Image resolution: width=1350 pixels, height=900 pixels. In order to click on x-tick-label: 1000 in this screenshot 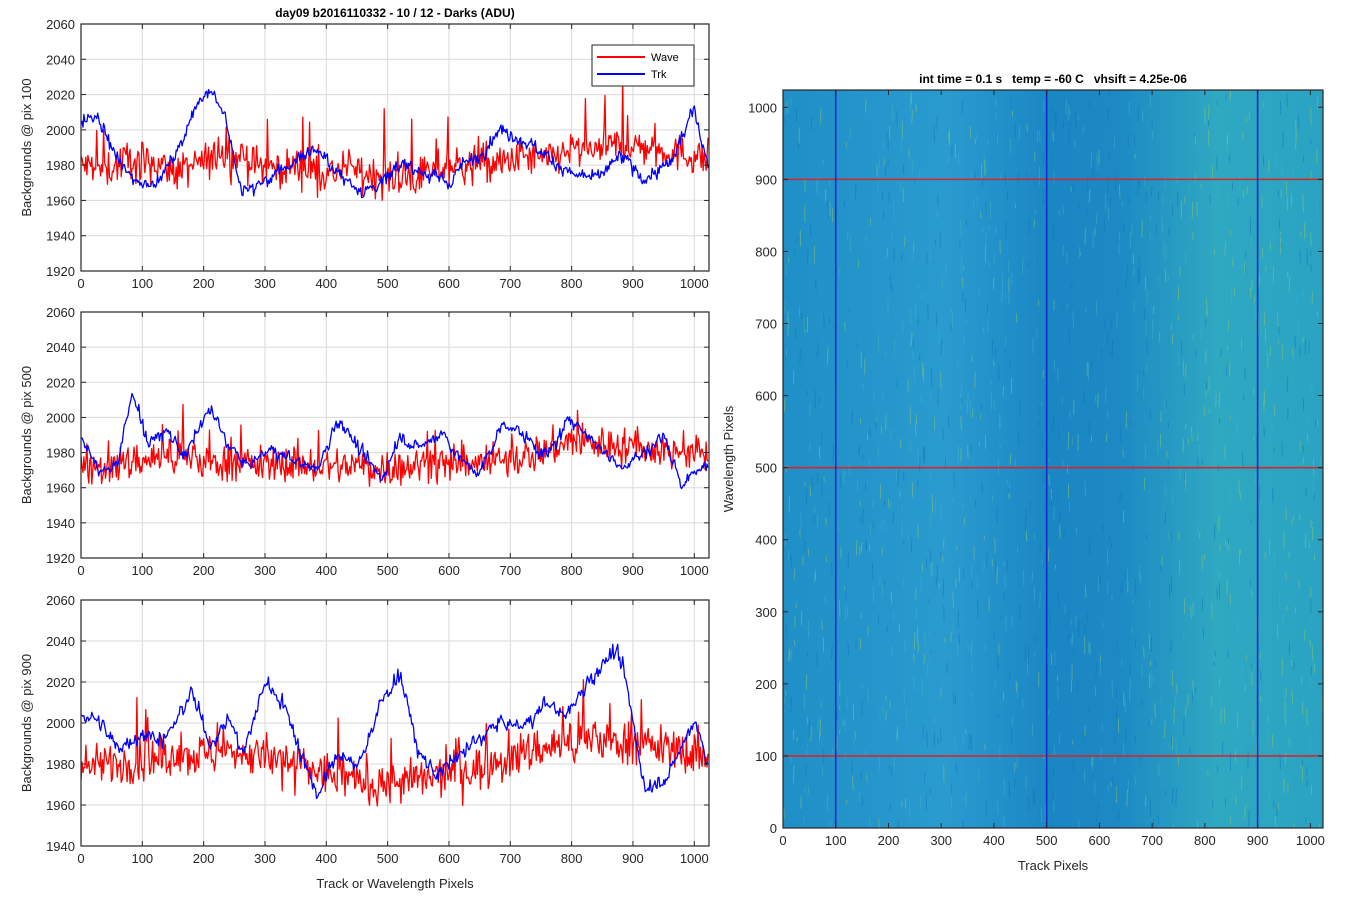, I will do `click(694, 570)`.